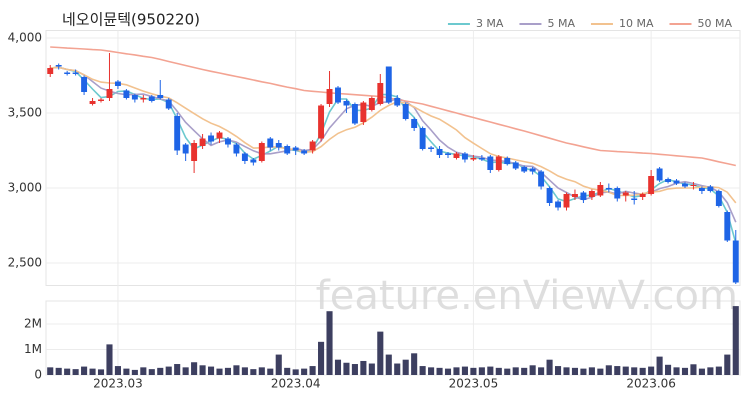 Image resolution: width=750 pixels, height=400 pixels. I want to click on y-tick-label: 3,500, so click(25, 113).